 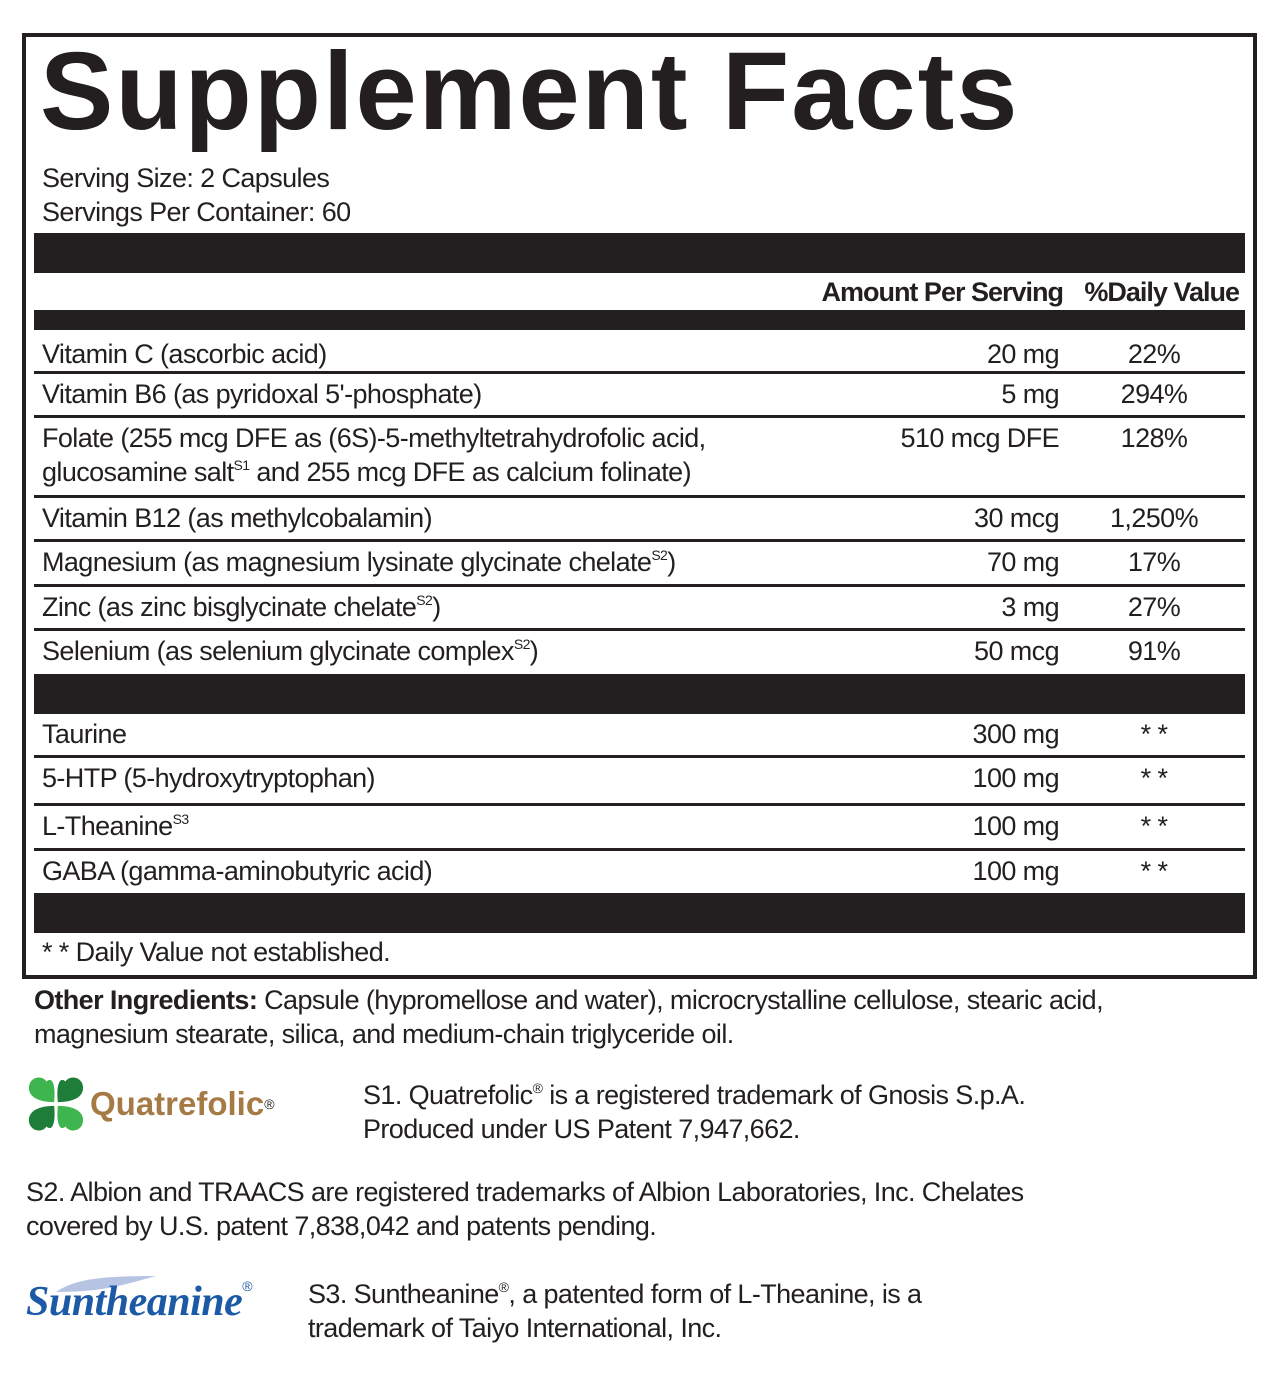 What do you see at coordinates (942, 292) in the screenshot?
I see `header-amount: Amount Per Serving` at bounding box center [942, 292].